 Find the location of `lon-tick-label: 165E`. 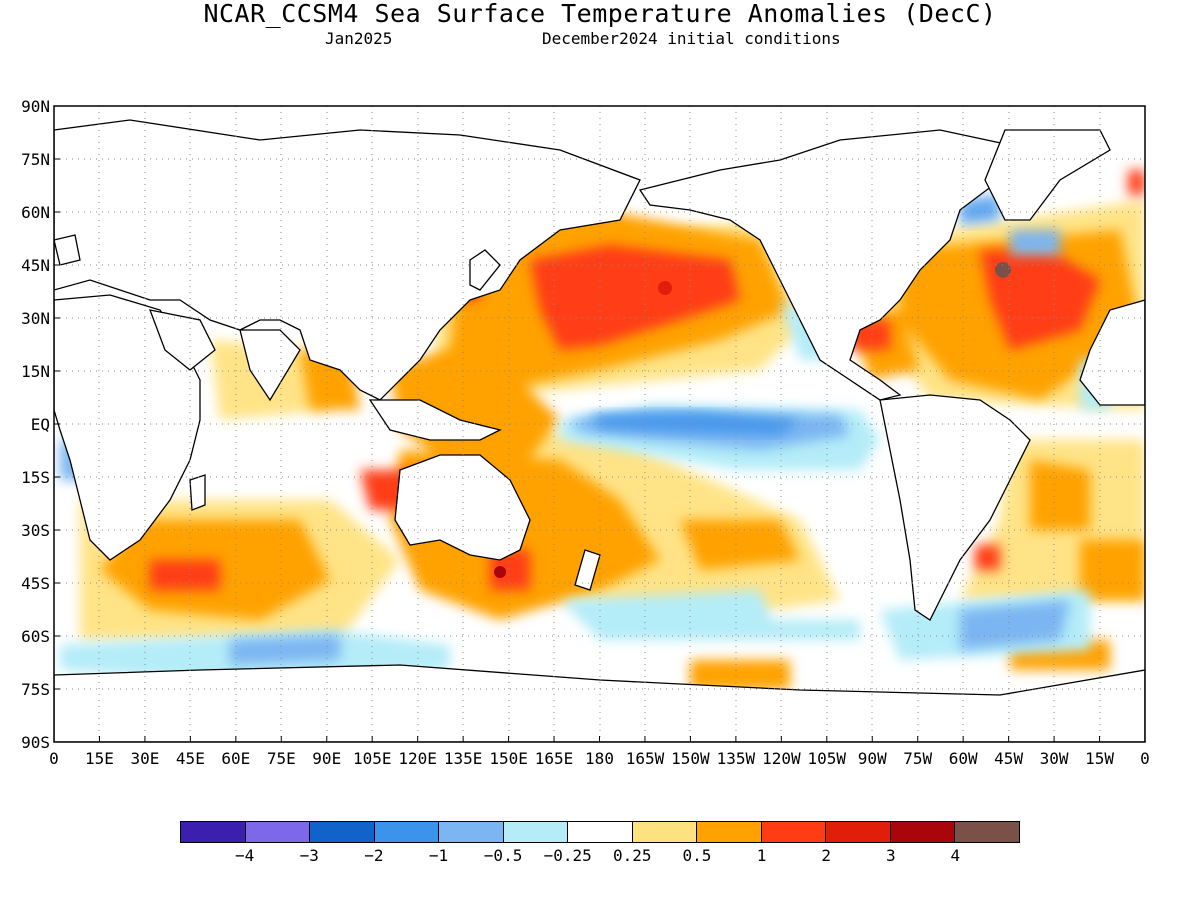

lon-tick-label: 165E is located at coordinates (554, 758).